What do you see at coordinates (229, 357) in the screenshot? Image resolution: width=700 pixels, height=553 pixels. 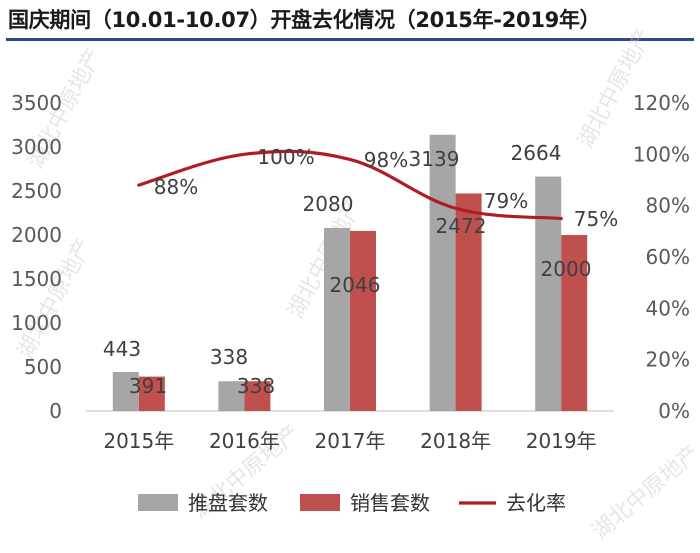 I see `data-label-supply: 338` at bounding box center [229, 357].